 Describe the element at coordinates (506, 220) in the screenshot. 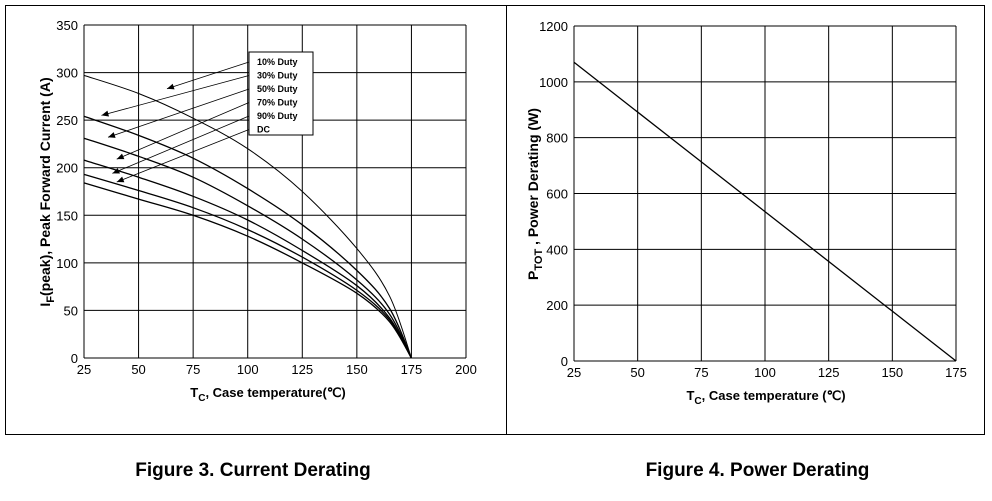

I see `figure-divider` at that location.